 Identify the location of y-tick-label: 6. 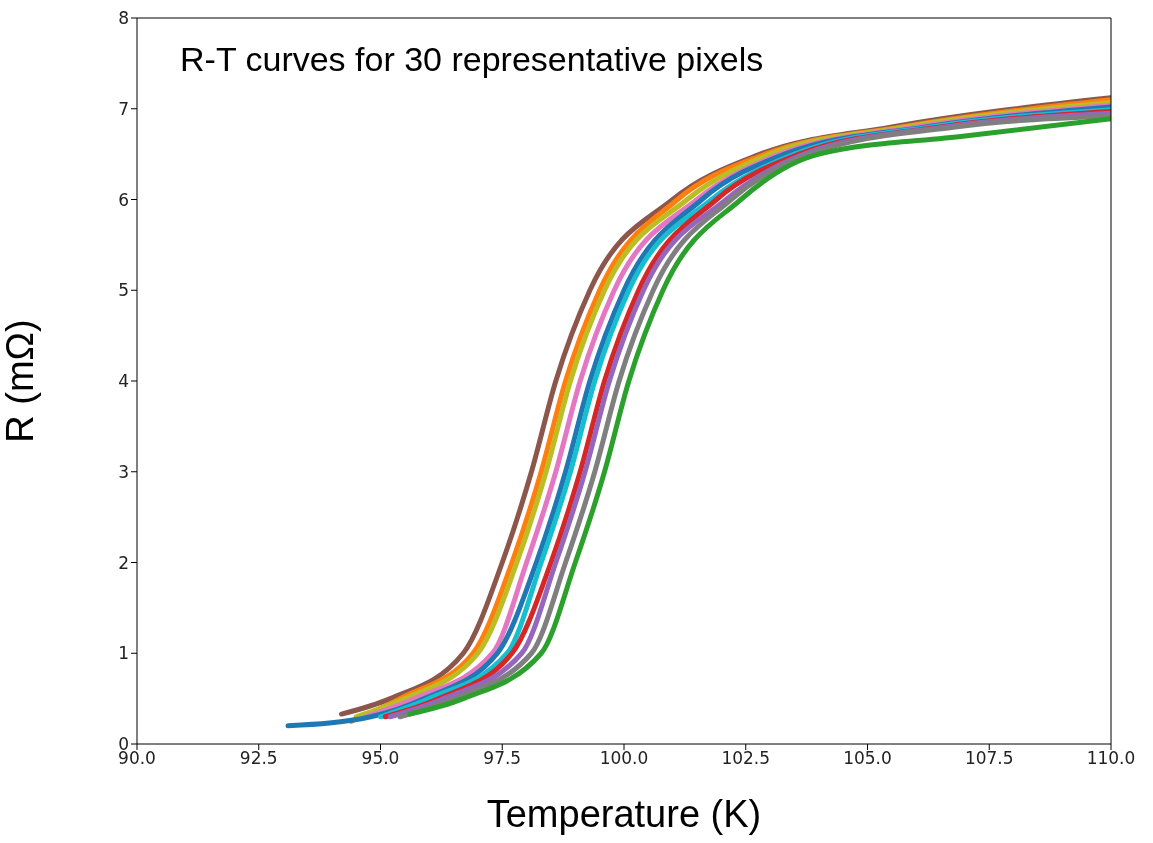
(123, 199).